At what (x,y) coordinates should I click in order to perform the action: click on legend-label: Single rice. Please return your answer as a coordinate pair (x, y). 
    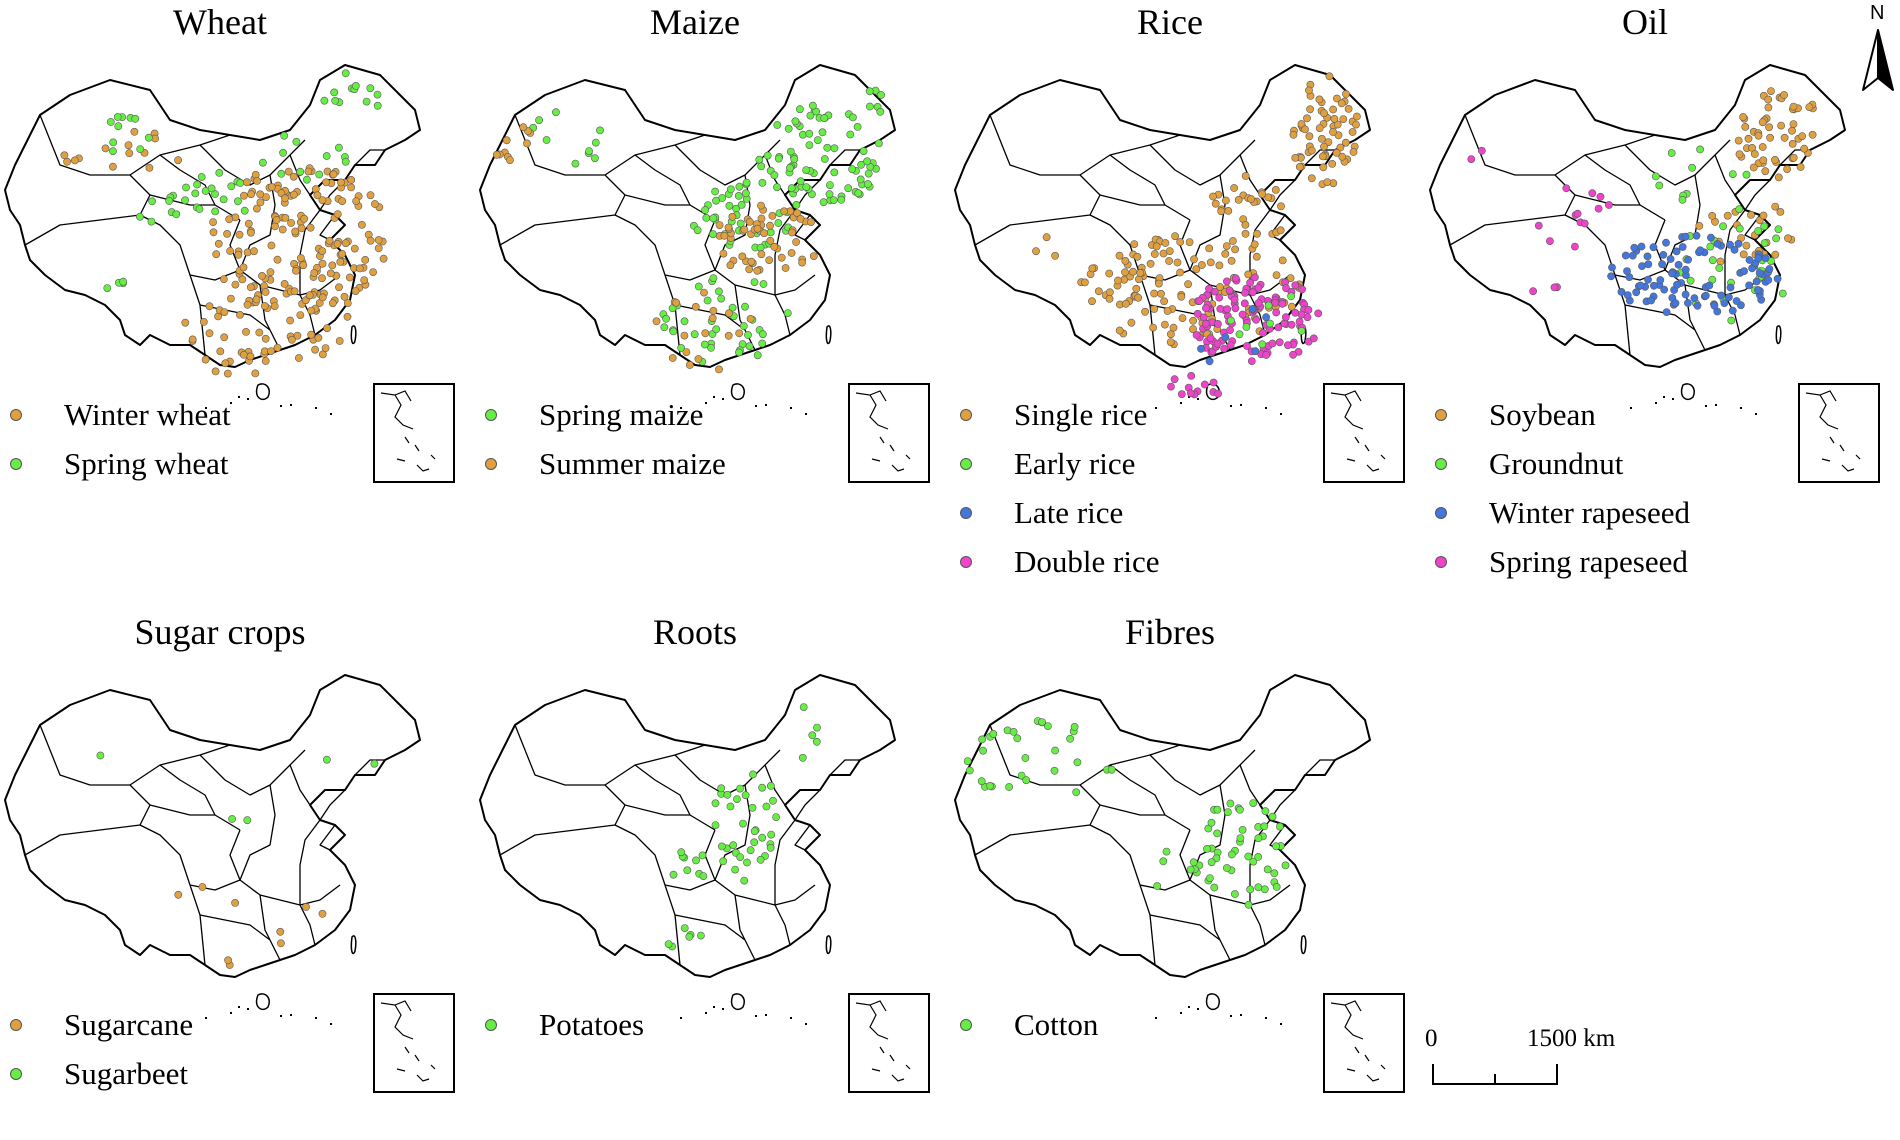
    Looking at the image, I should click on (1081, 414).